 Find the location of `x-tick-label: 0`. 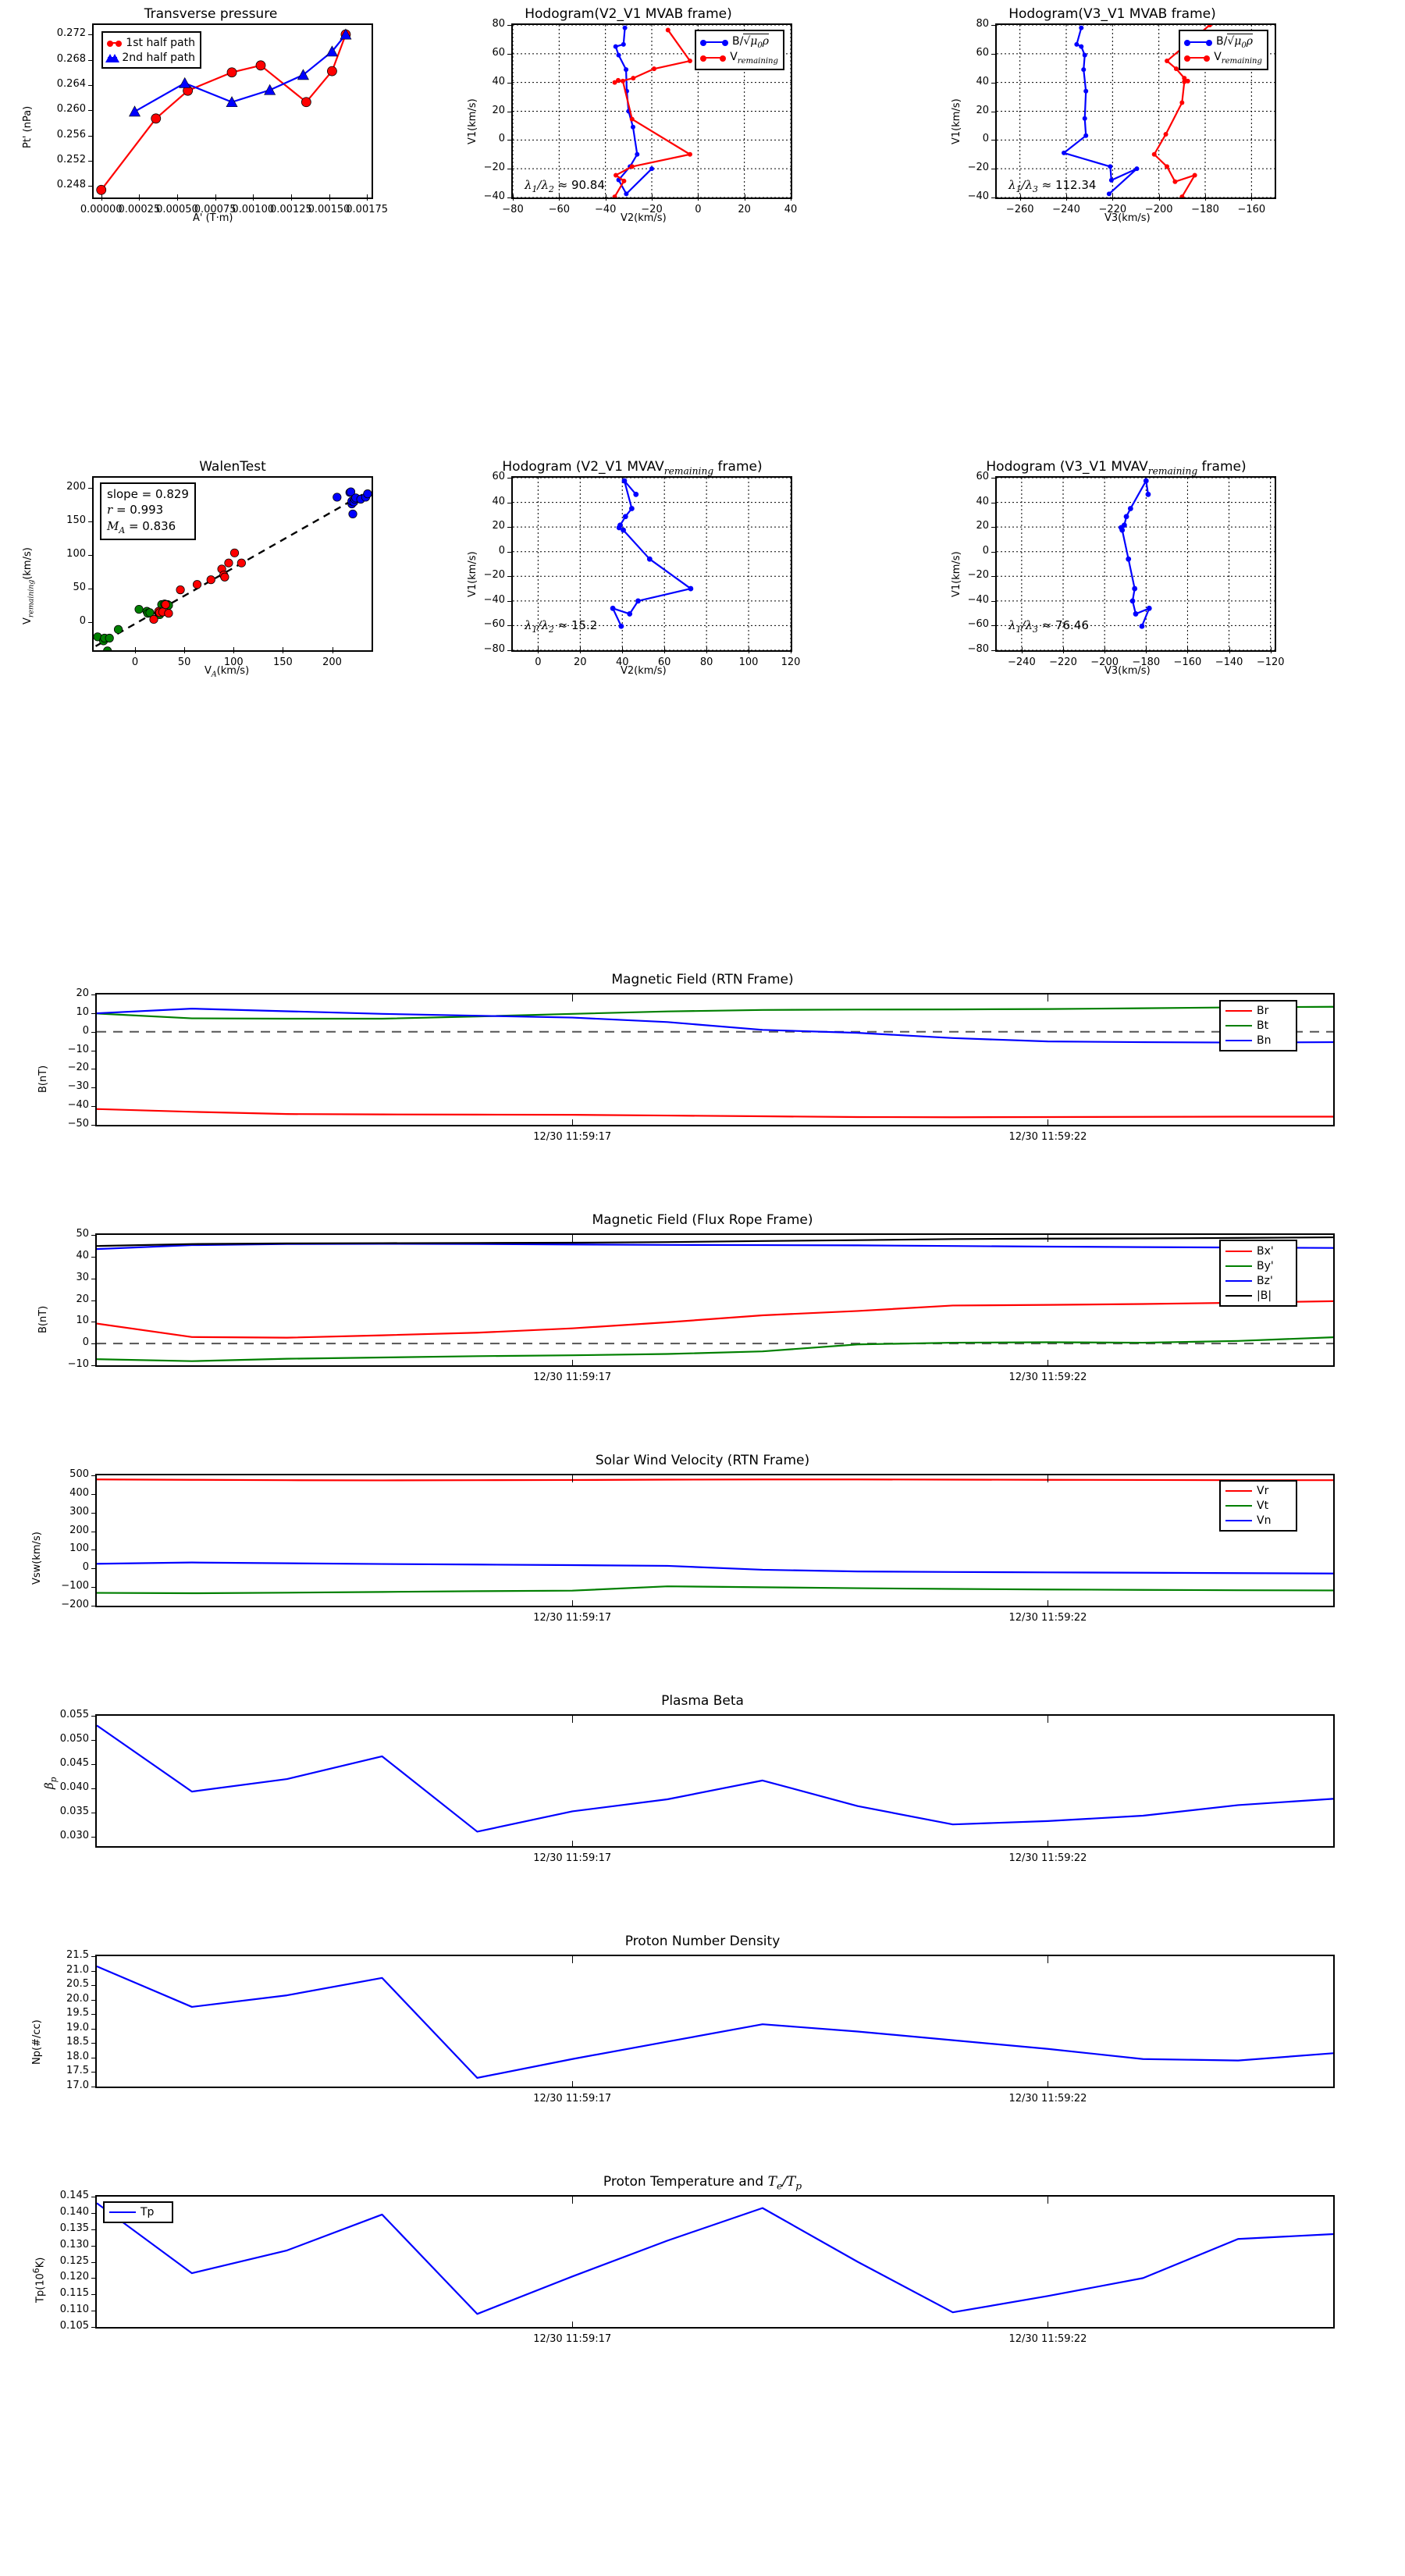

x-tick-label: 0 is located at coordinates (135, 662).